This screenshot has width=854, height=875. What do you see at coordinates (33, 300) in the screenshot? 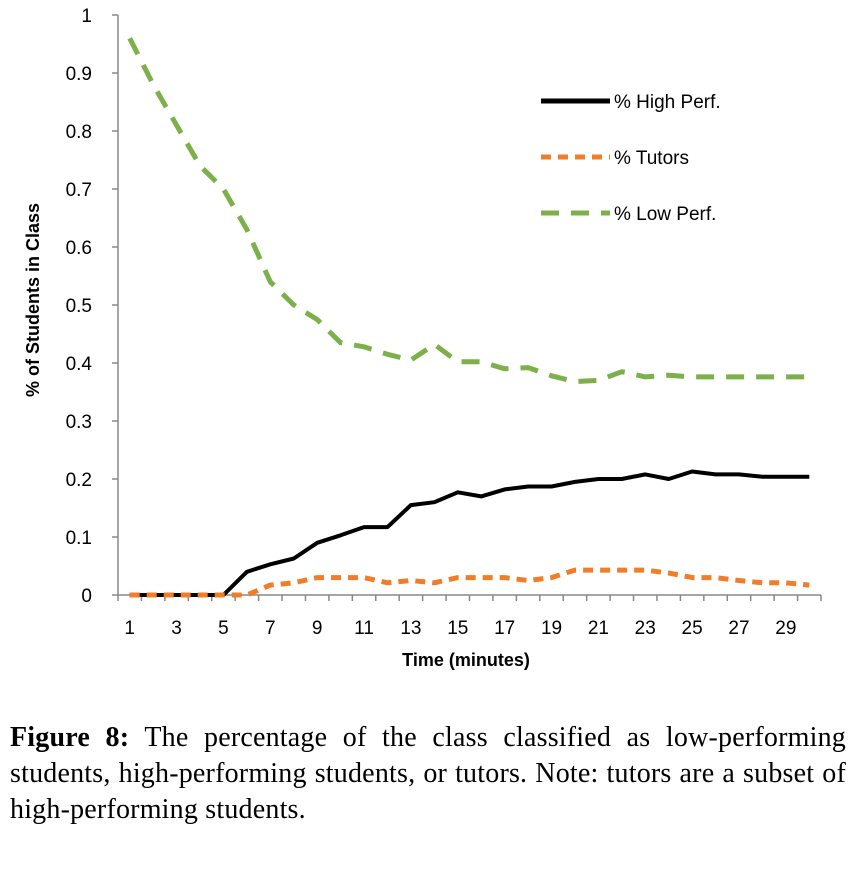
I see `y-axis-label: % of Students in Class` at bounding box center [33, 300].